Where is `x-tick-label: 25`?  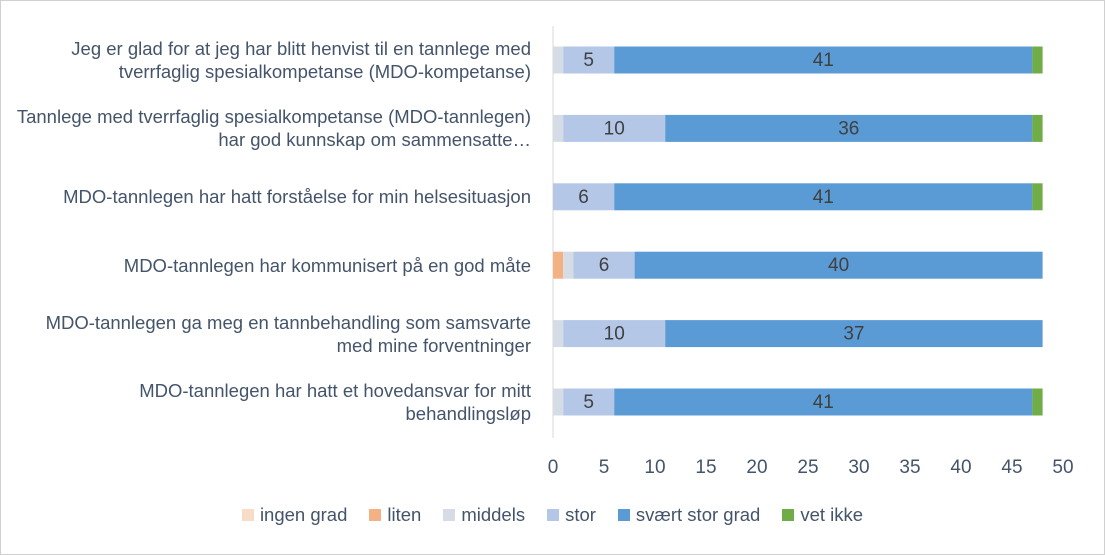 x-tick-label: 25 is located at coordinates (807, 467).